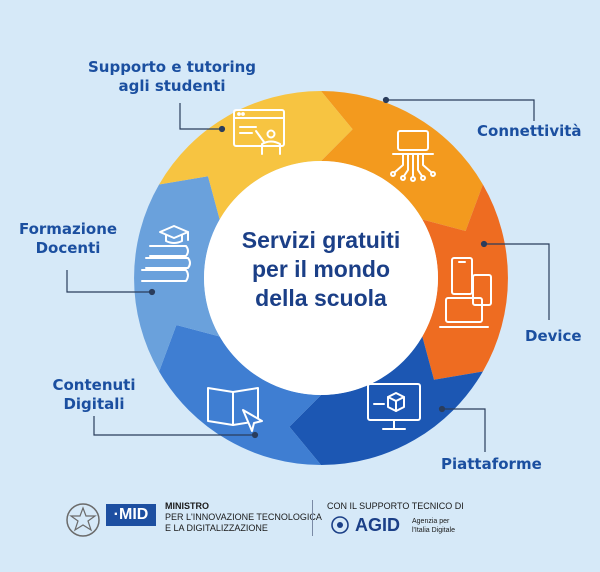 Image resolution: width=600 pixels, height=572 pixels. I want to click on network-laptop-icon, so click(413, 156).